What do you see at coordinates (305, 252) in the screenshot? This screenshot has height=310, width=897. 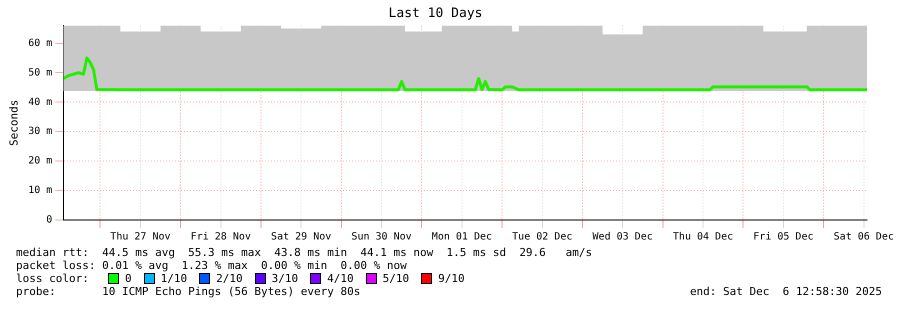 I see `text: median rtt: 44.5 ms avg 55.3 ms max 43.8 ms min 44.1 ms now 1.5 ms sd 29.6 am/s` at bounding box center [305, 252].